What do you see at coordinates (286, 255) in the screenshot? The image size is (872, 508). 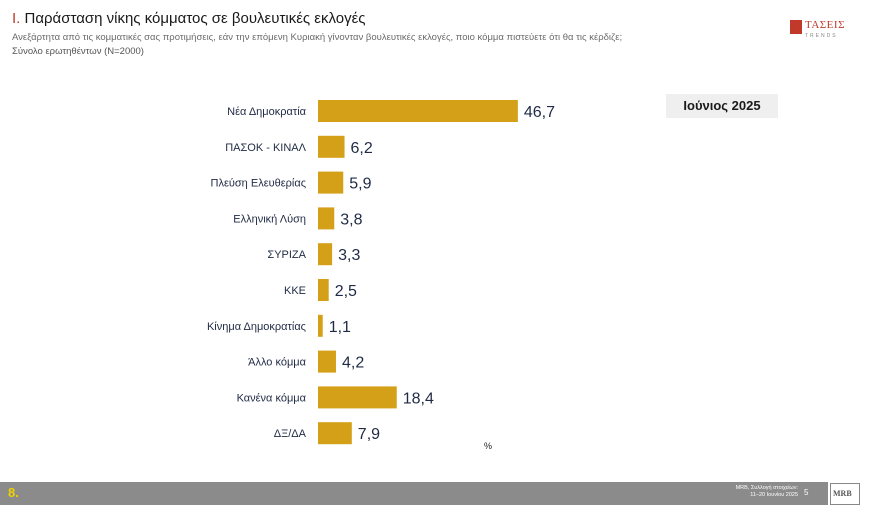 I see `category-label: ΣΥΡΙΖΑ` at bounding box center [286, 255].